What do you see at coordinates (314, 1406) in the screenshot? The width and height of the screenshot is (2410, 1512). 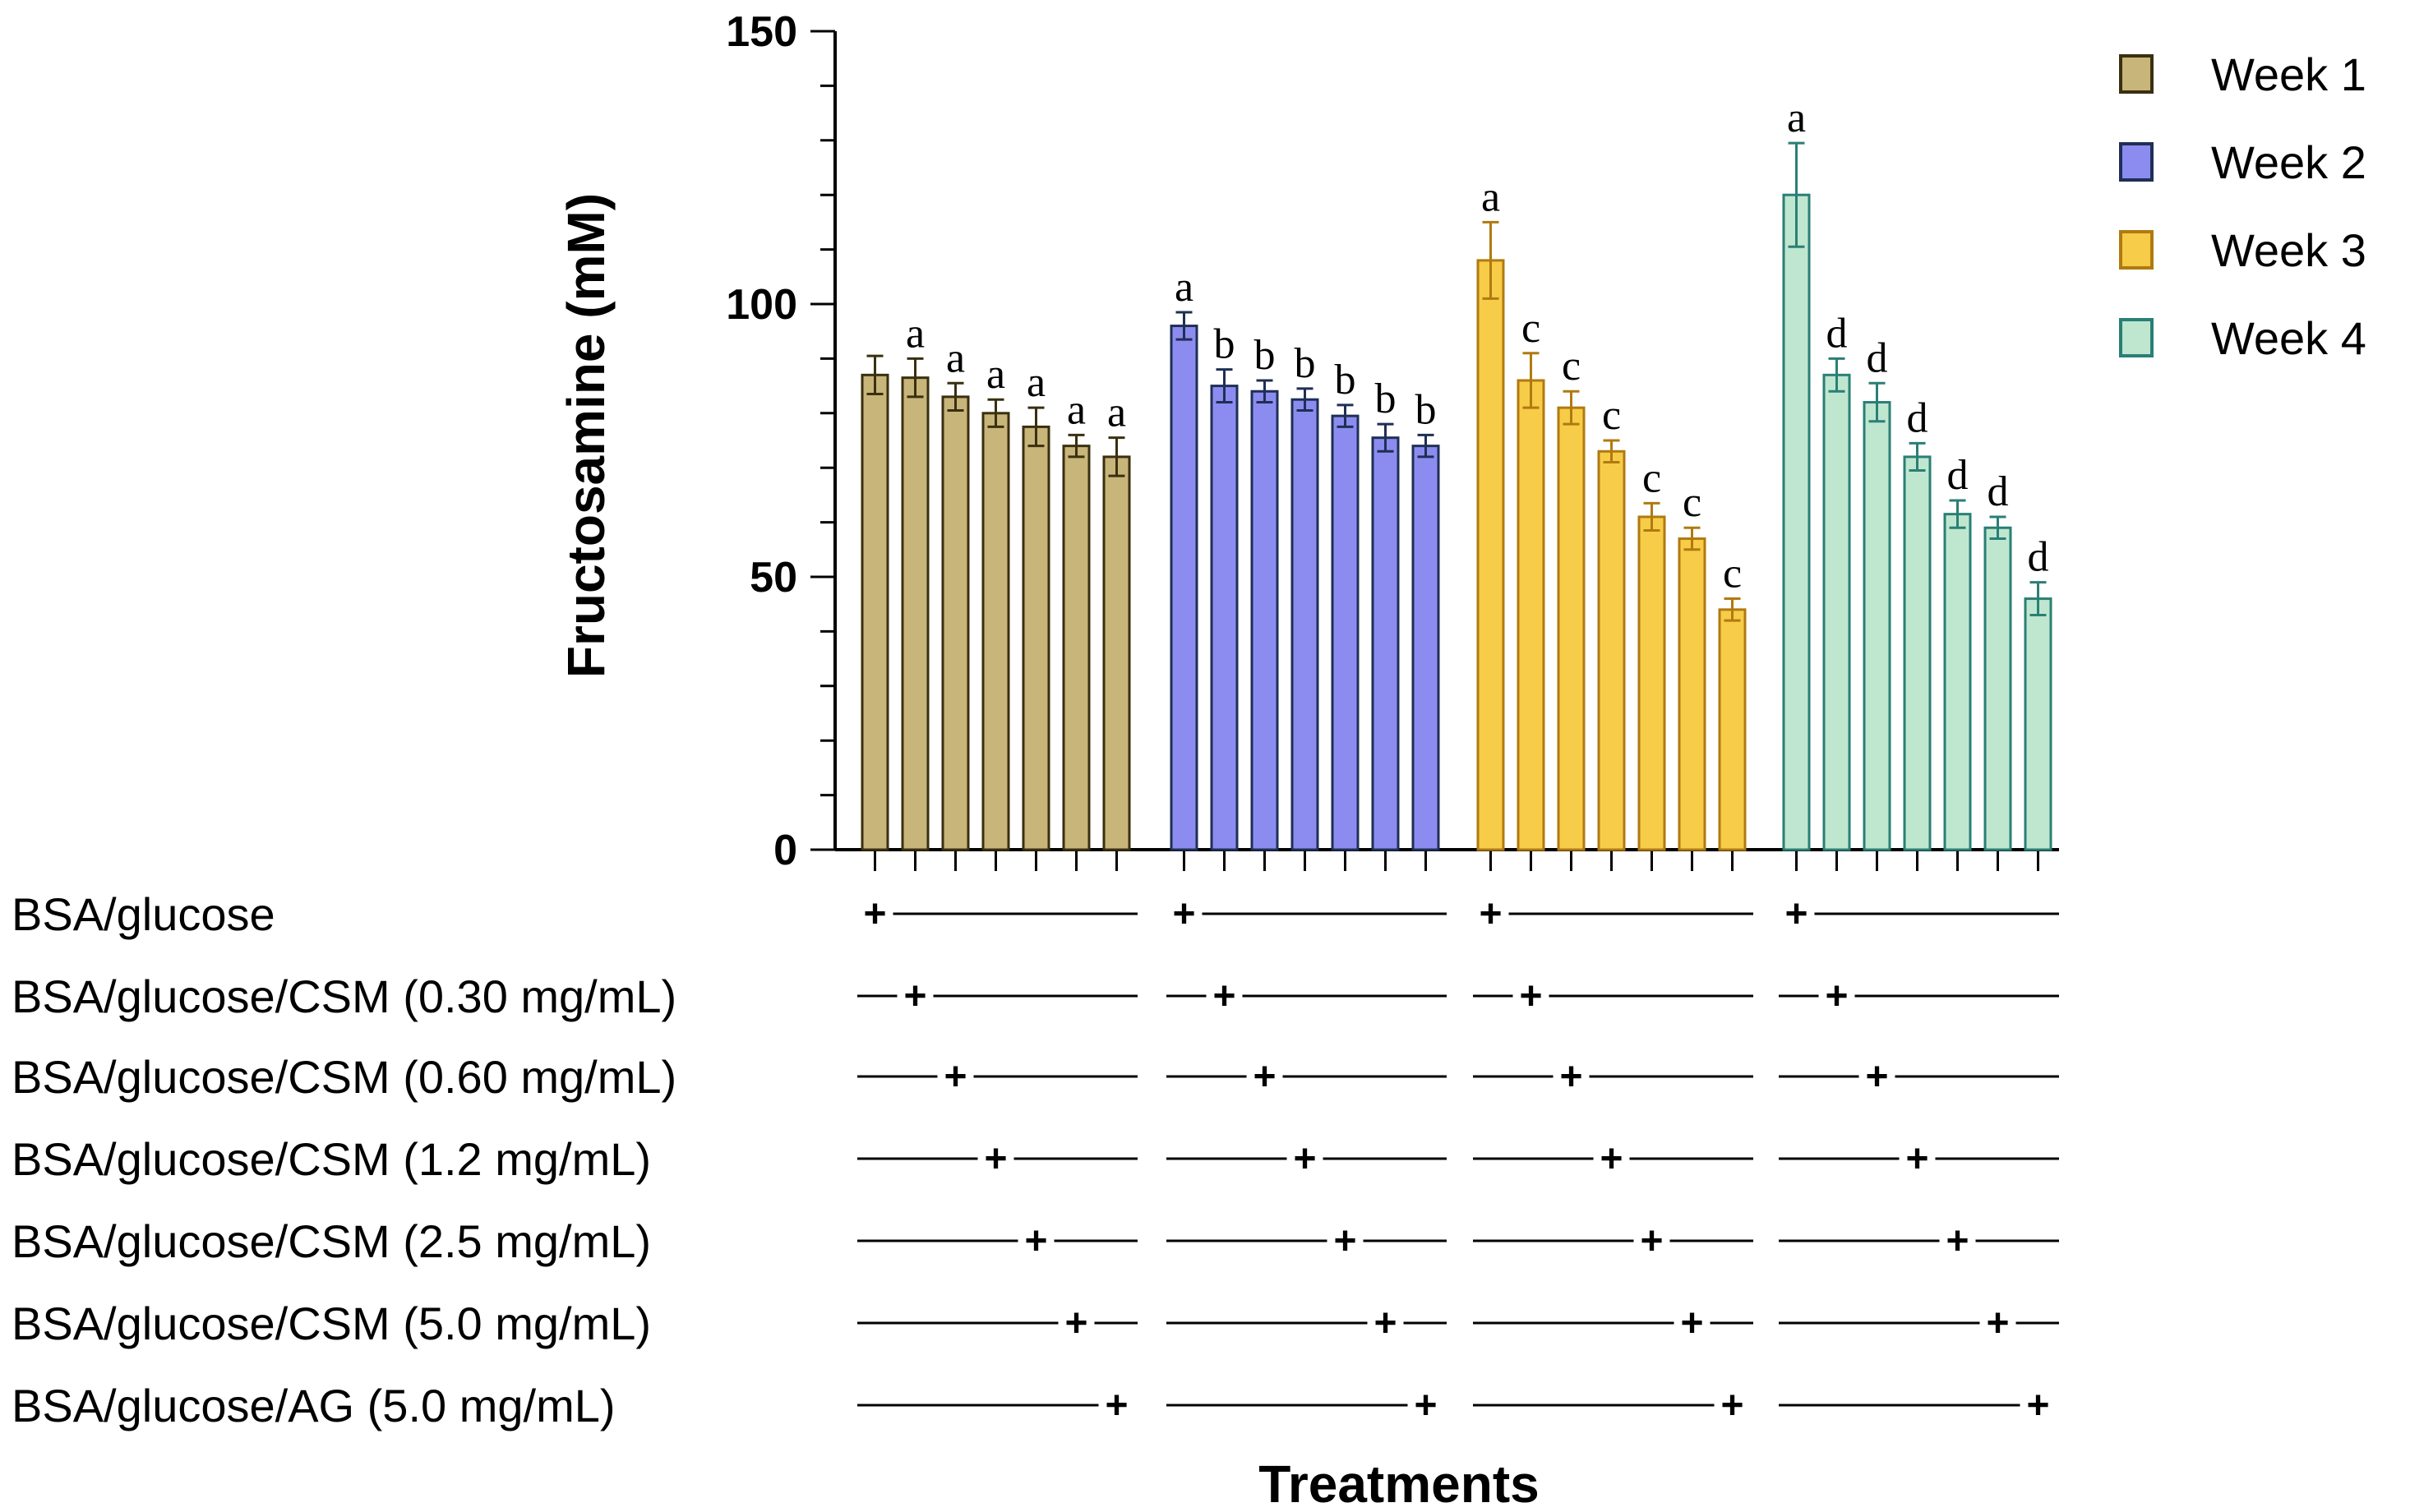 I see `treatment-label: BSA/glucose/AG (5.0 mg/mL)` at bounding box center [314, 1406].